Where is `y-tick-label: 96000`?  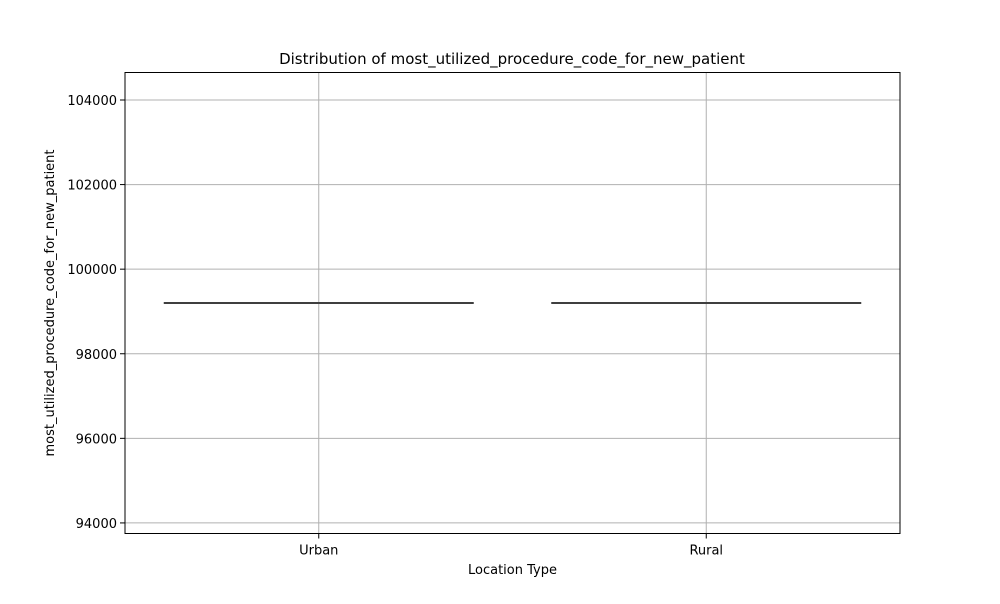 y-tick-label: 96000 is located at coordinates (96, 439).